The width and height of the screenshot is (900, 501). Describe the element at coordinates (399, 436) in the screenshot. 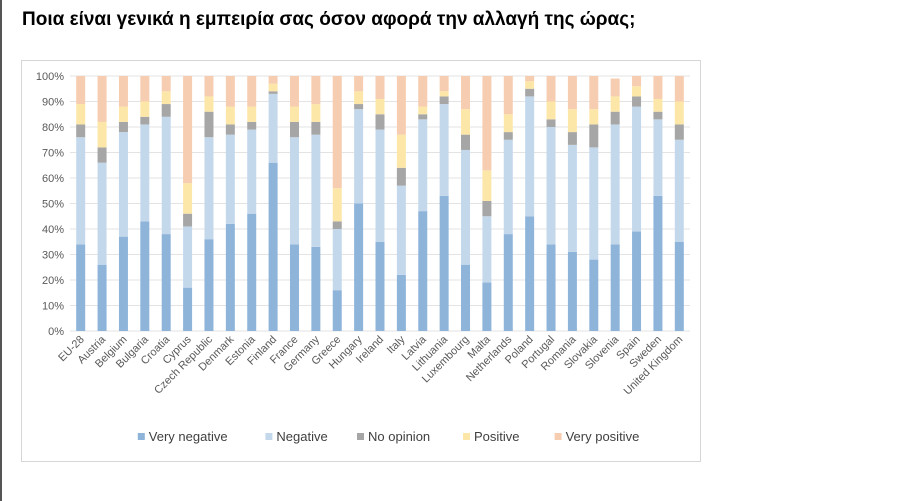

I see `legend-label: No opinion` at that location.